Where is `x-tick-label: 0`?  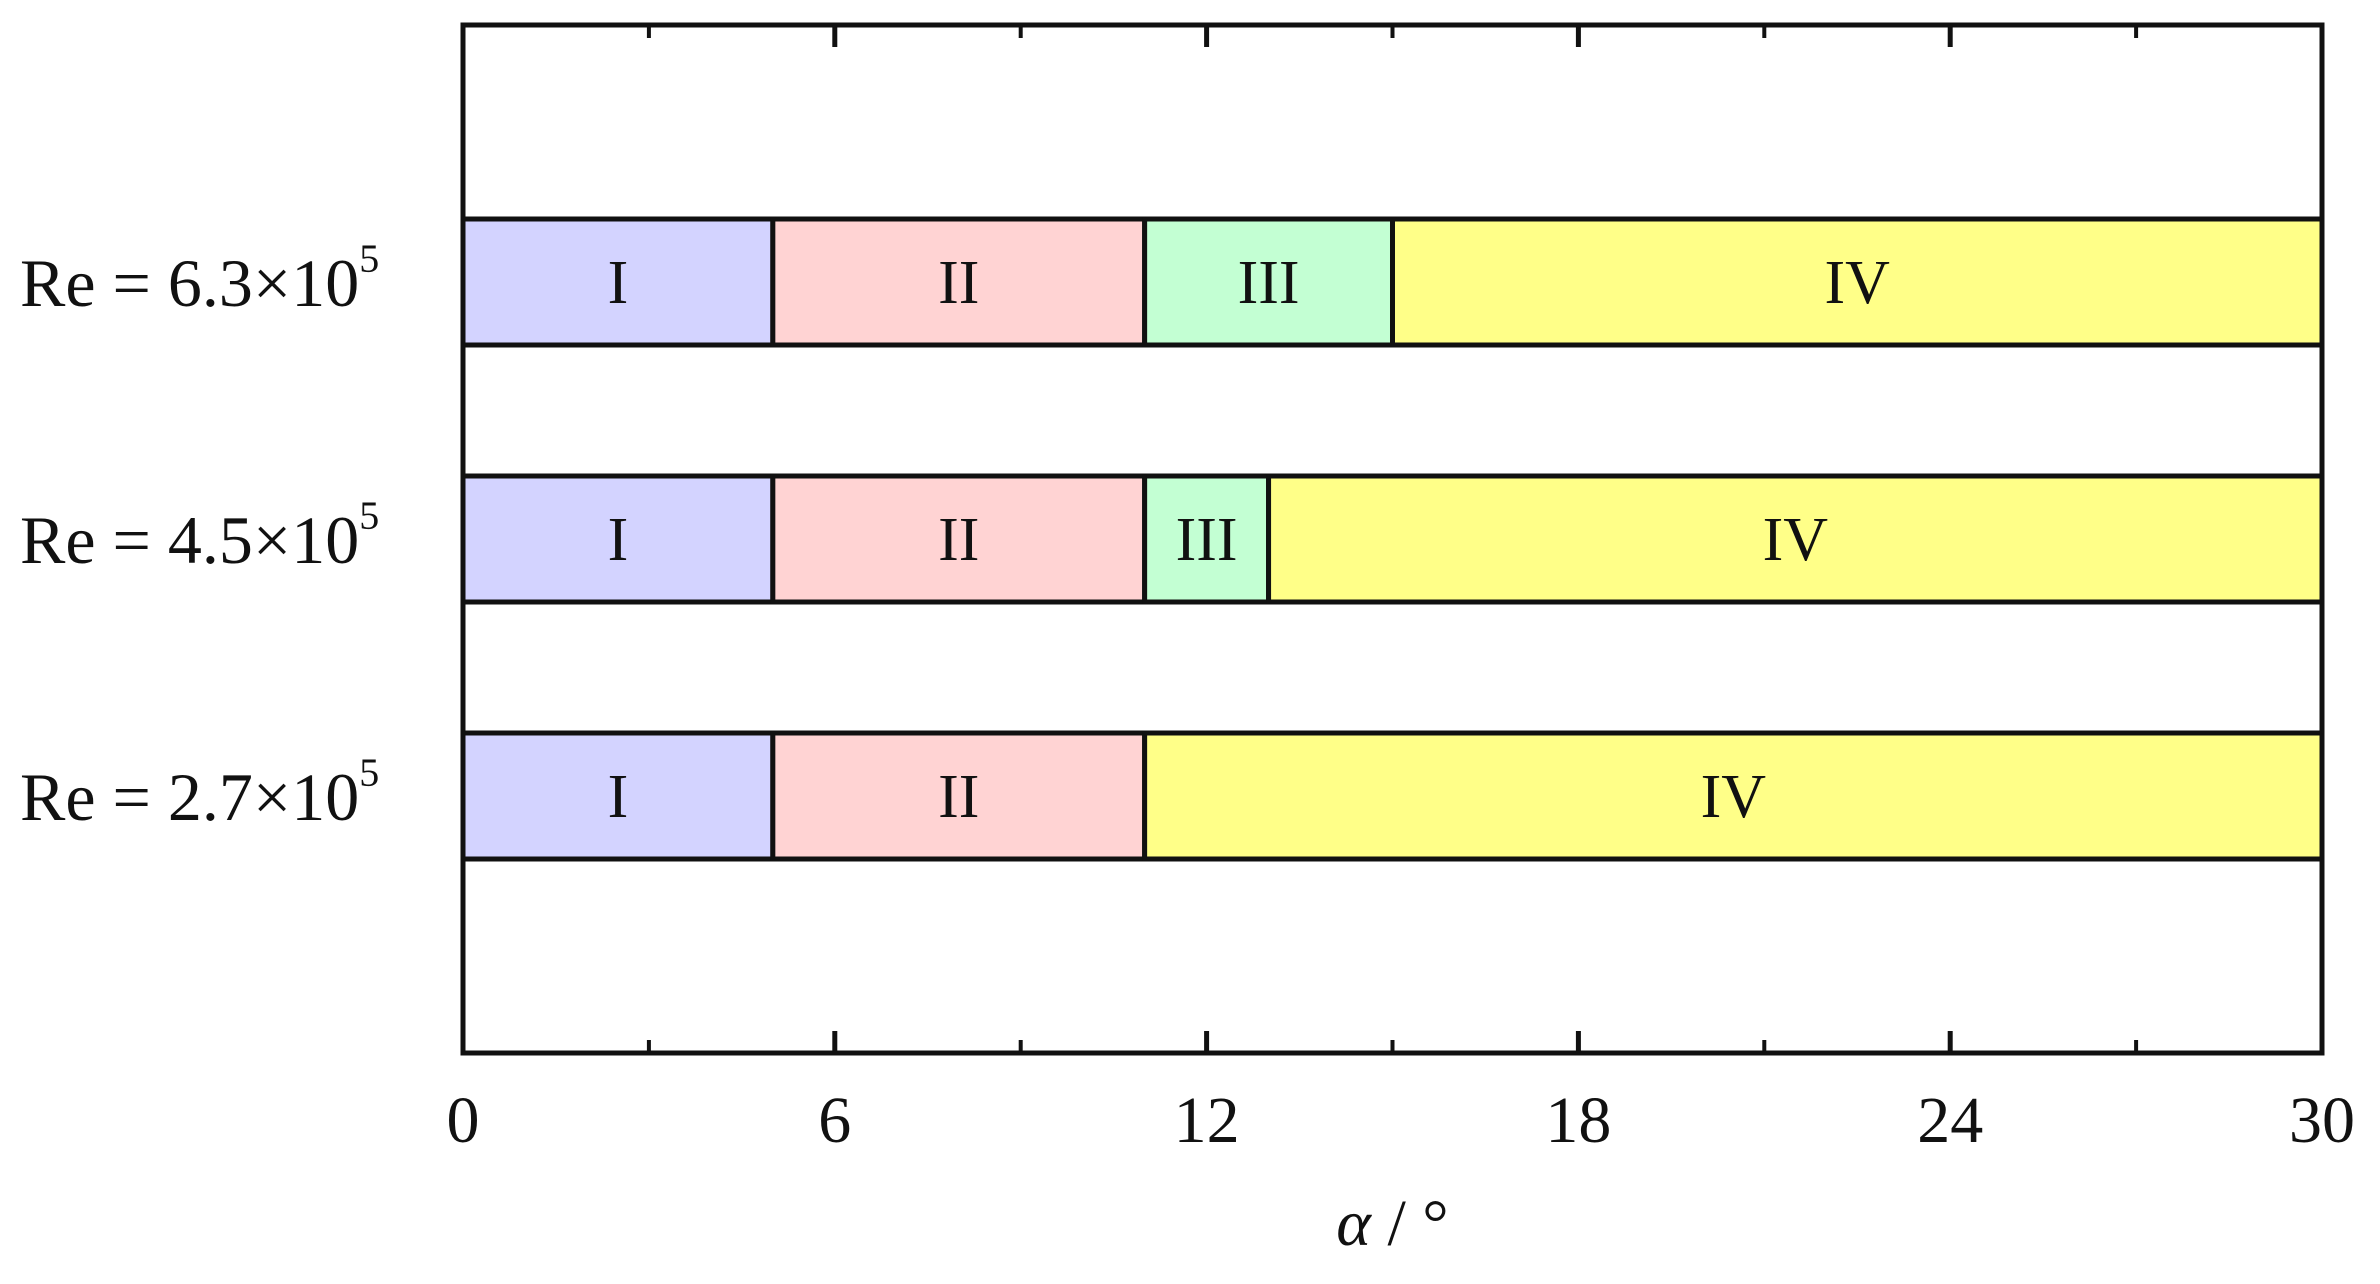
x-tick-label: 0 is located at coordinates (463, 1120).